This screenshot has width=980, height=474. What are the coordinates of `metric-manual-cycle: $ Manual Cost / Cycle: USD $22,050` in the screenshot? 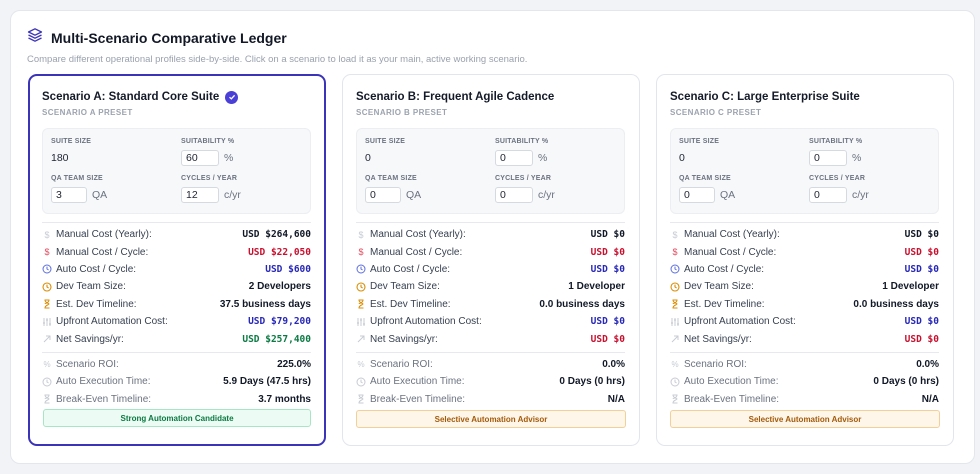 It's located at (176, 251).